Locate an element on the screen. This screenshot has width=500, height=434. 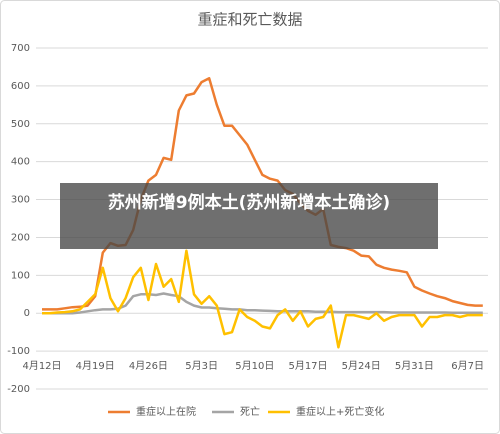
x-tick-label: 4月26日 is located at coordinates (148, 366).